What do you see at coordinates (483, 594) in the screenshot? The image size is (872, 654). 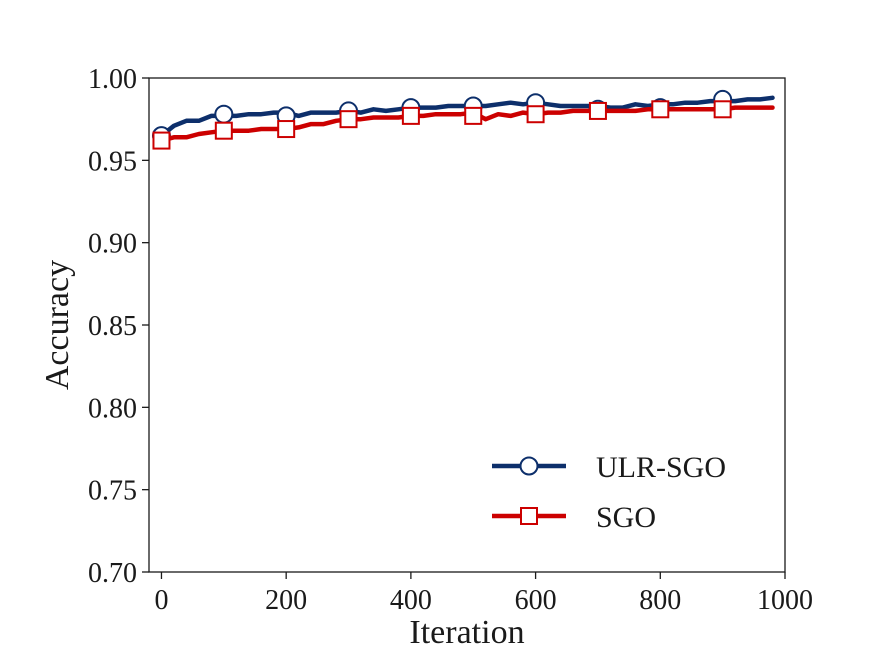 I see `x-axis-ticks: 0 200 400 600 800 1000` at bounding box center [483, 594].